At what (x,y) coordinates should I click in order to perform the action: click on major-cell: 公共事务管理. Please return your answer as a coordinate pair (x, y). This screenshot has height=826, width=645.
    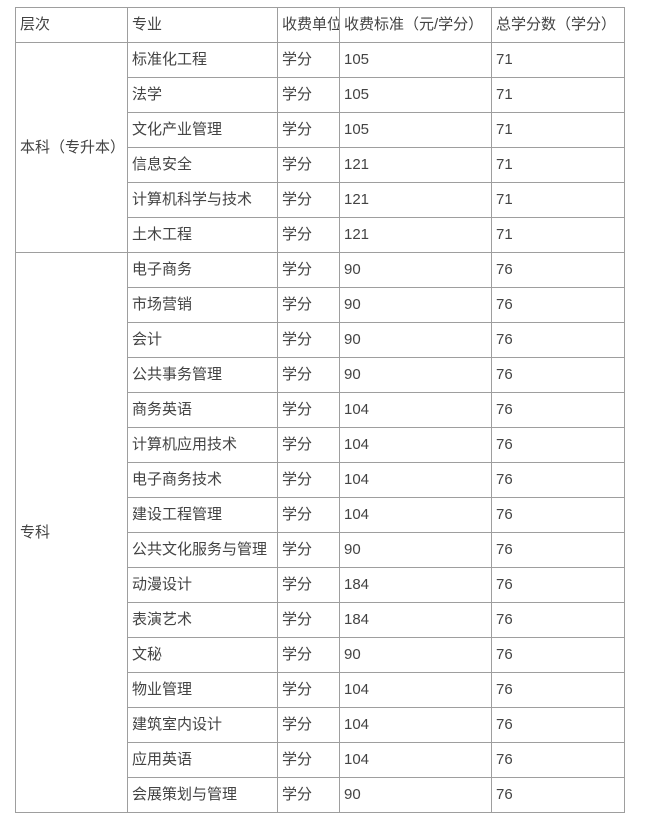
    Looking at the image, I should click on (202, 375).